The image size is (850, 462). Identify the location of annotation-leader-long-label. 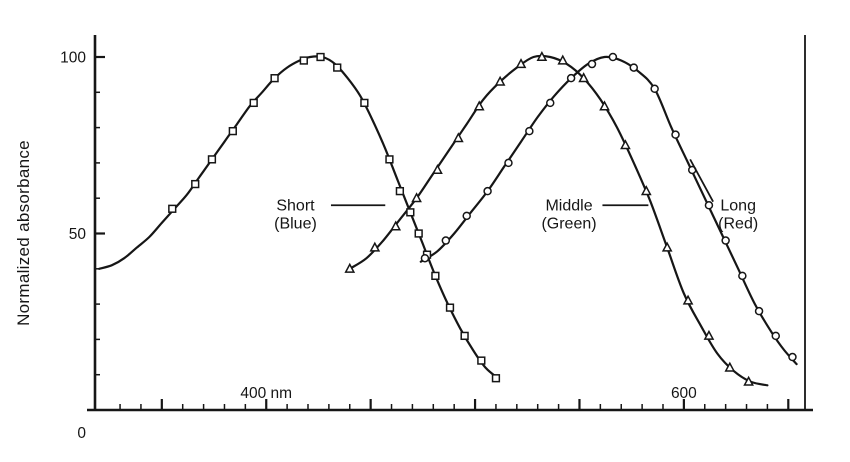
(701, 180).